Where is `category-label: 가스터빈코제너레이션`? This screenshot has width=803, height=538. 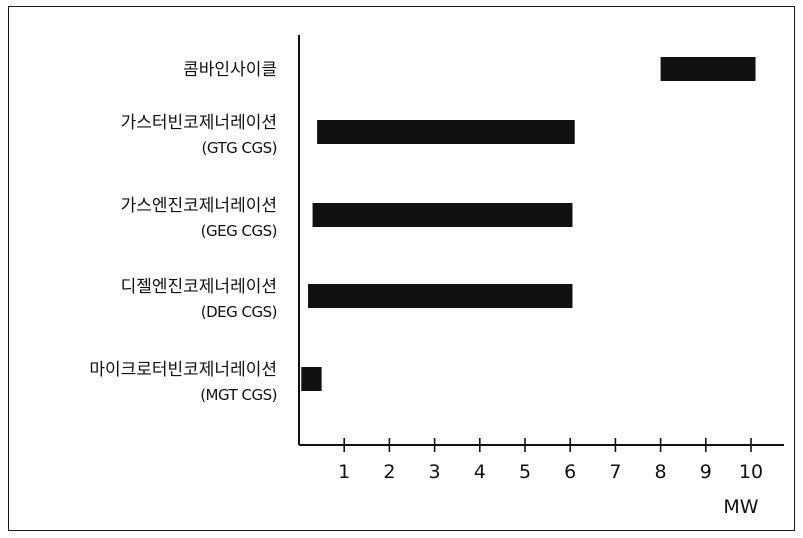
category-label: 가스터빈코제너레이션 is located at coordinates (199, 123).